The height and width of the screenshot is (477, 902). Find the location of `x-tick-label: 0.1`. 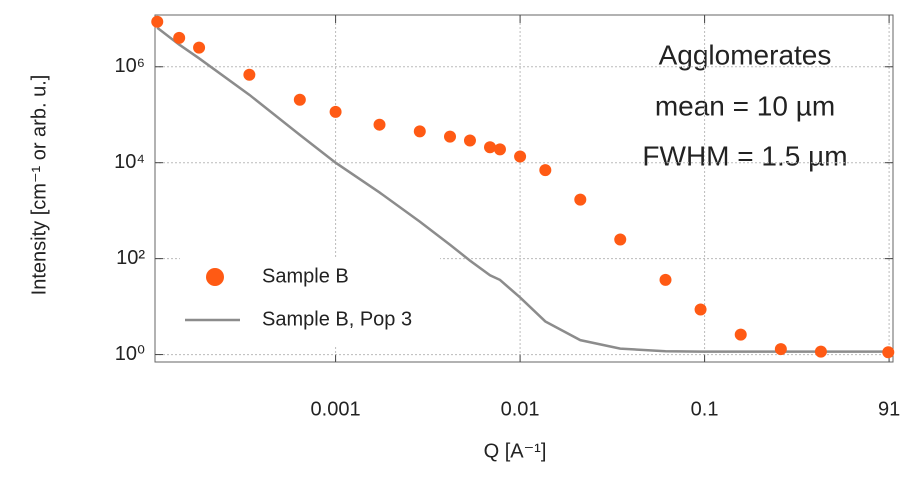

x-tick-label: 0.1 is located at coordinates (705, 409).